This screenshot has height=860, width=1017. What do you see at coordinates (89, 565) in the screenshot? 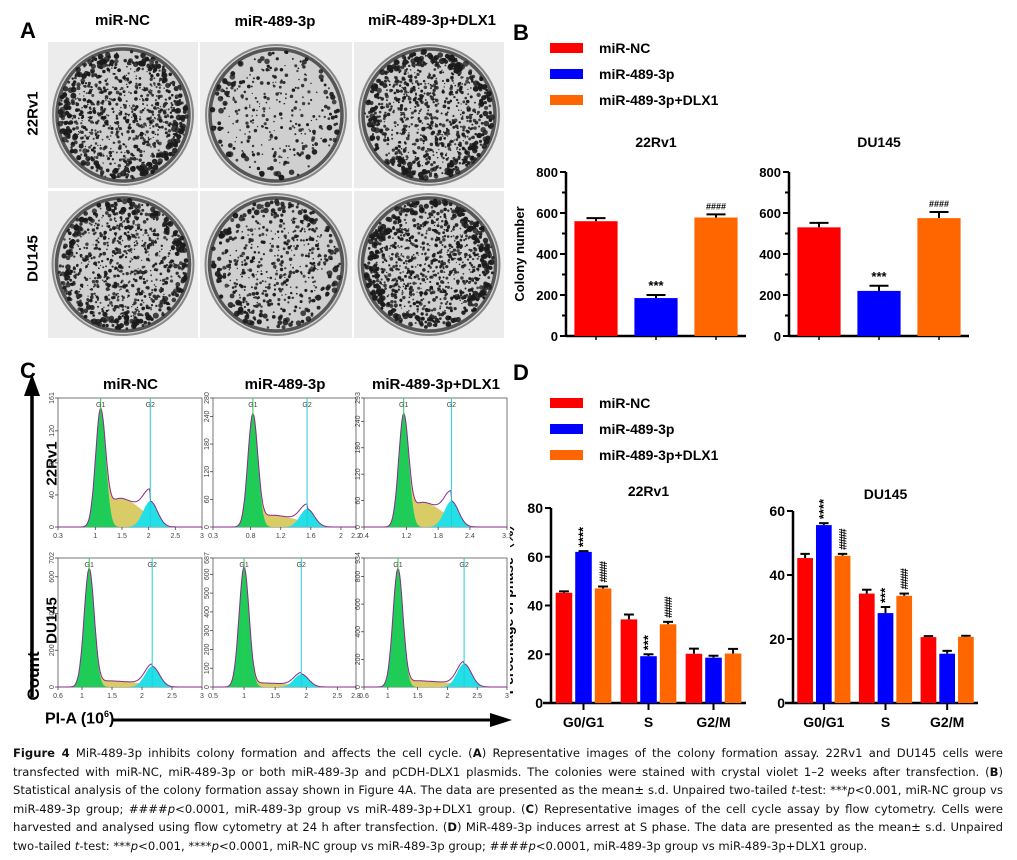
I see `g1-gate-label: G1` at bounding box center [89, 565].